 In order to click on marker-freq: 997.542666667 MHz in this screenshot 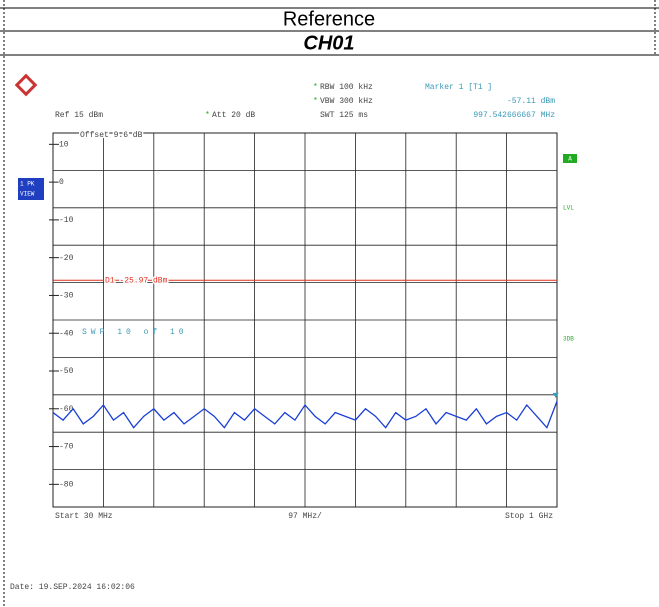, I will do `click(514, 115)`.